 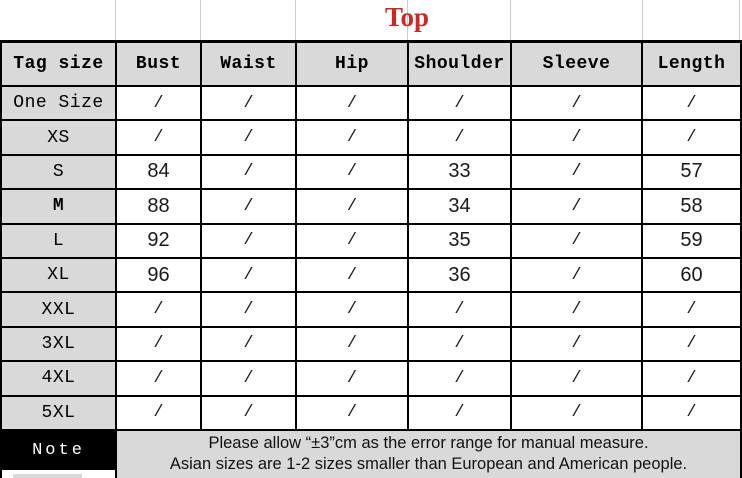 What do you see at coordinates (58, 240) in the screenshot?
I see `row-label: L` at bounding box center [58, 240].